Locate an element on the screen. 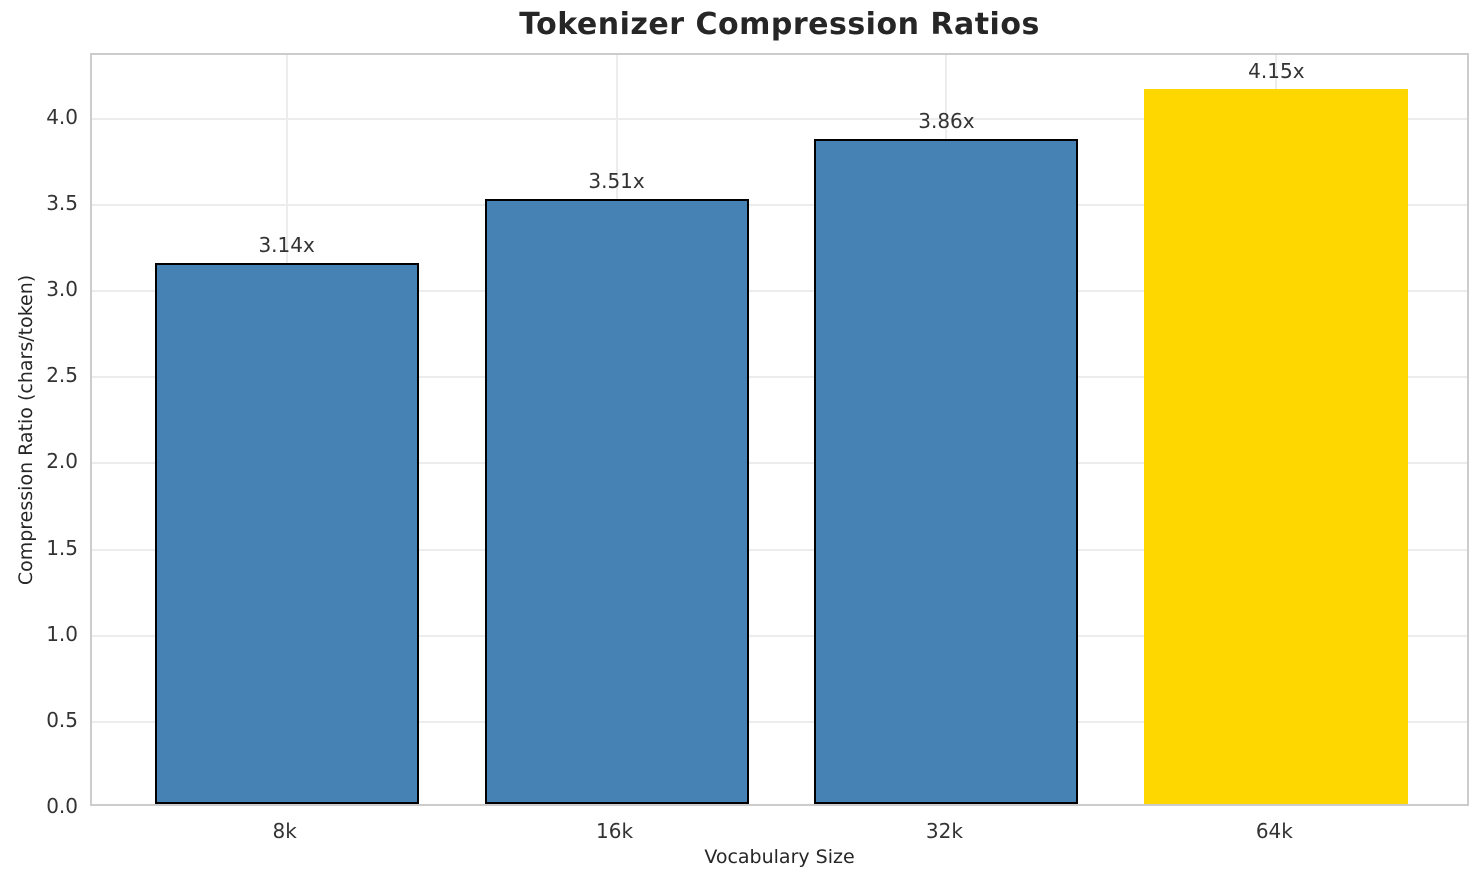 The height and width of the screenshot is (885, 1484). bar-value-label: 4.15x is located at coordinates (1276, 70).